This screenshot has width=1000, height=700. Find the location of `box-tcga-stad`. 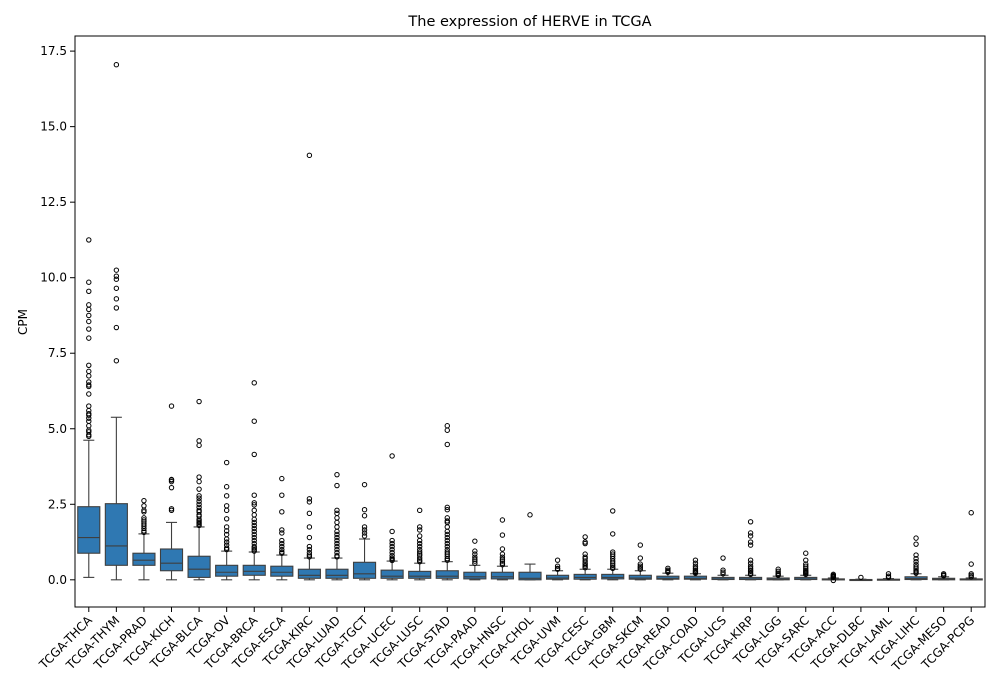

box-tcga-stad is located at coordinates (447, 502).